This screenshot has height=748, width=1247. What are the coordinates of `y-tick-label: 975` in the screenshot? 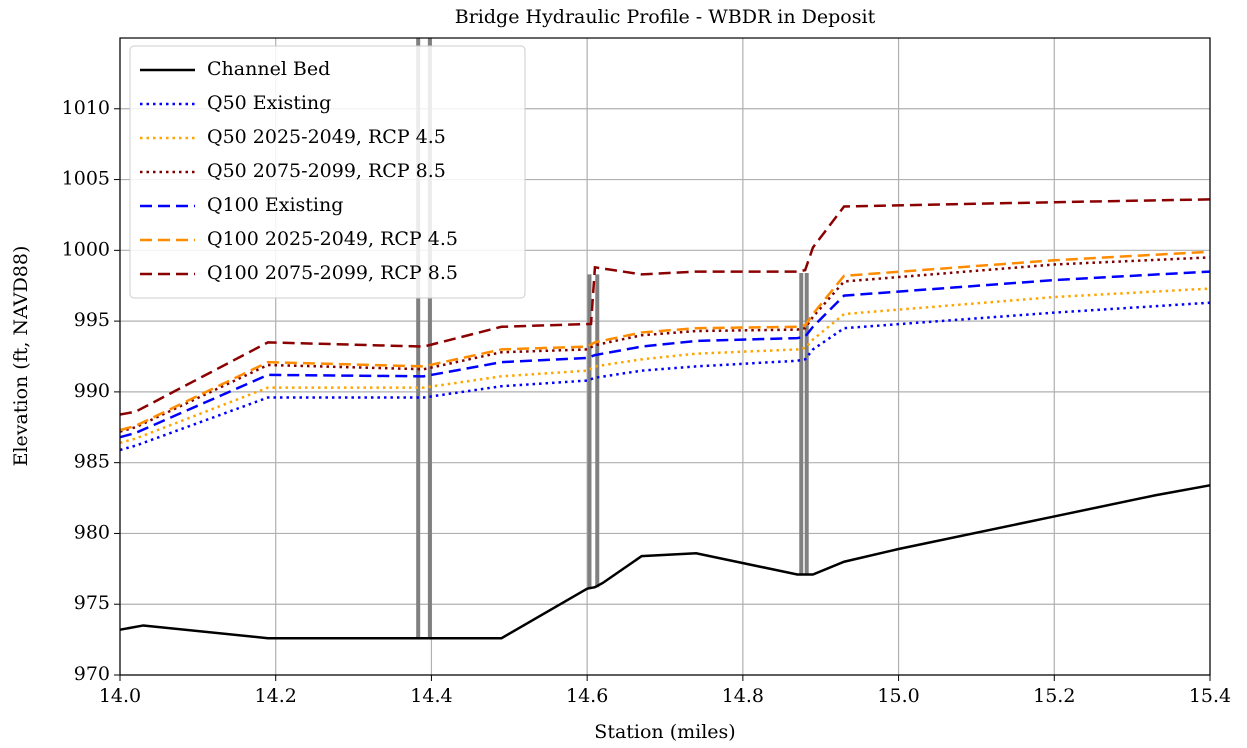 It's located at (92, 603).